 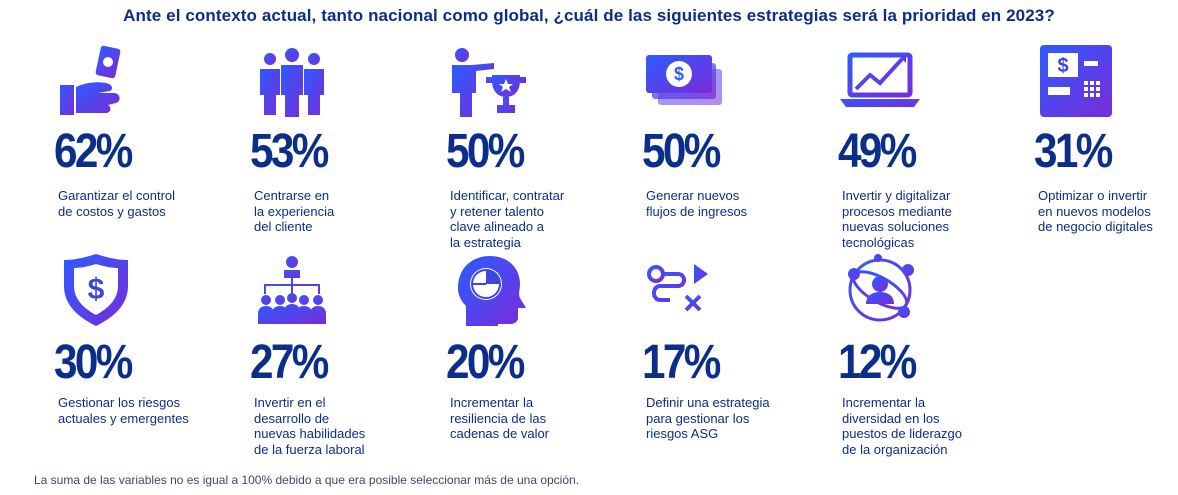 What do you see at coordinates (488, 81) in the screenshot?
I see `person-trophy-icon` at bounding box center [488, 81].